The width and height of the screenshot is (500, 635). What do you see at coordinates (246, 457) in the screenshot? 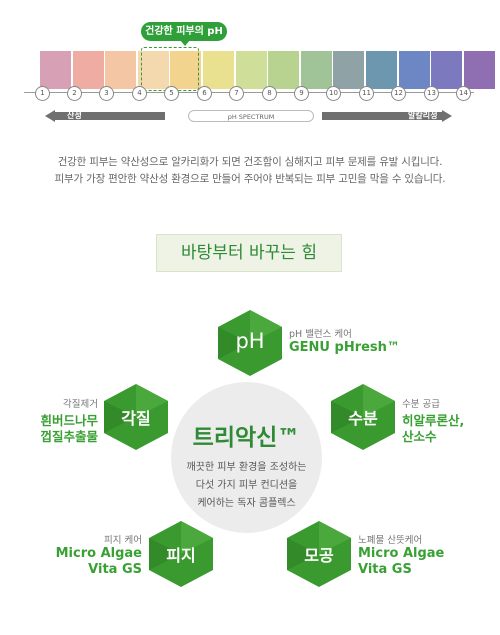
I see `center-circle` at bounding box center [246, 457].